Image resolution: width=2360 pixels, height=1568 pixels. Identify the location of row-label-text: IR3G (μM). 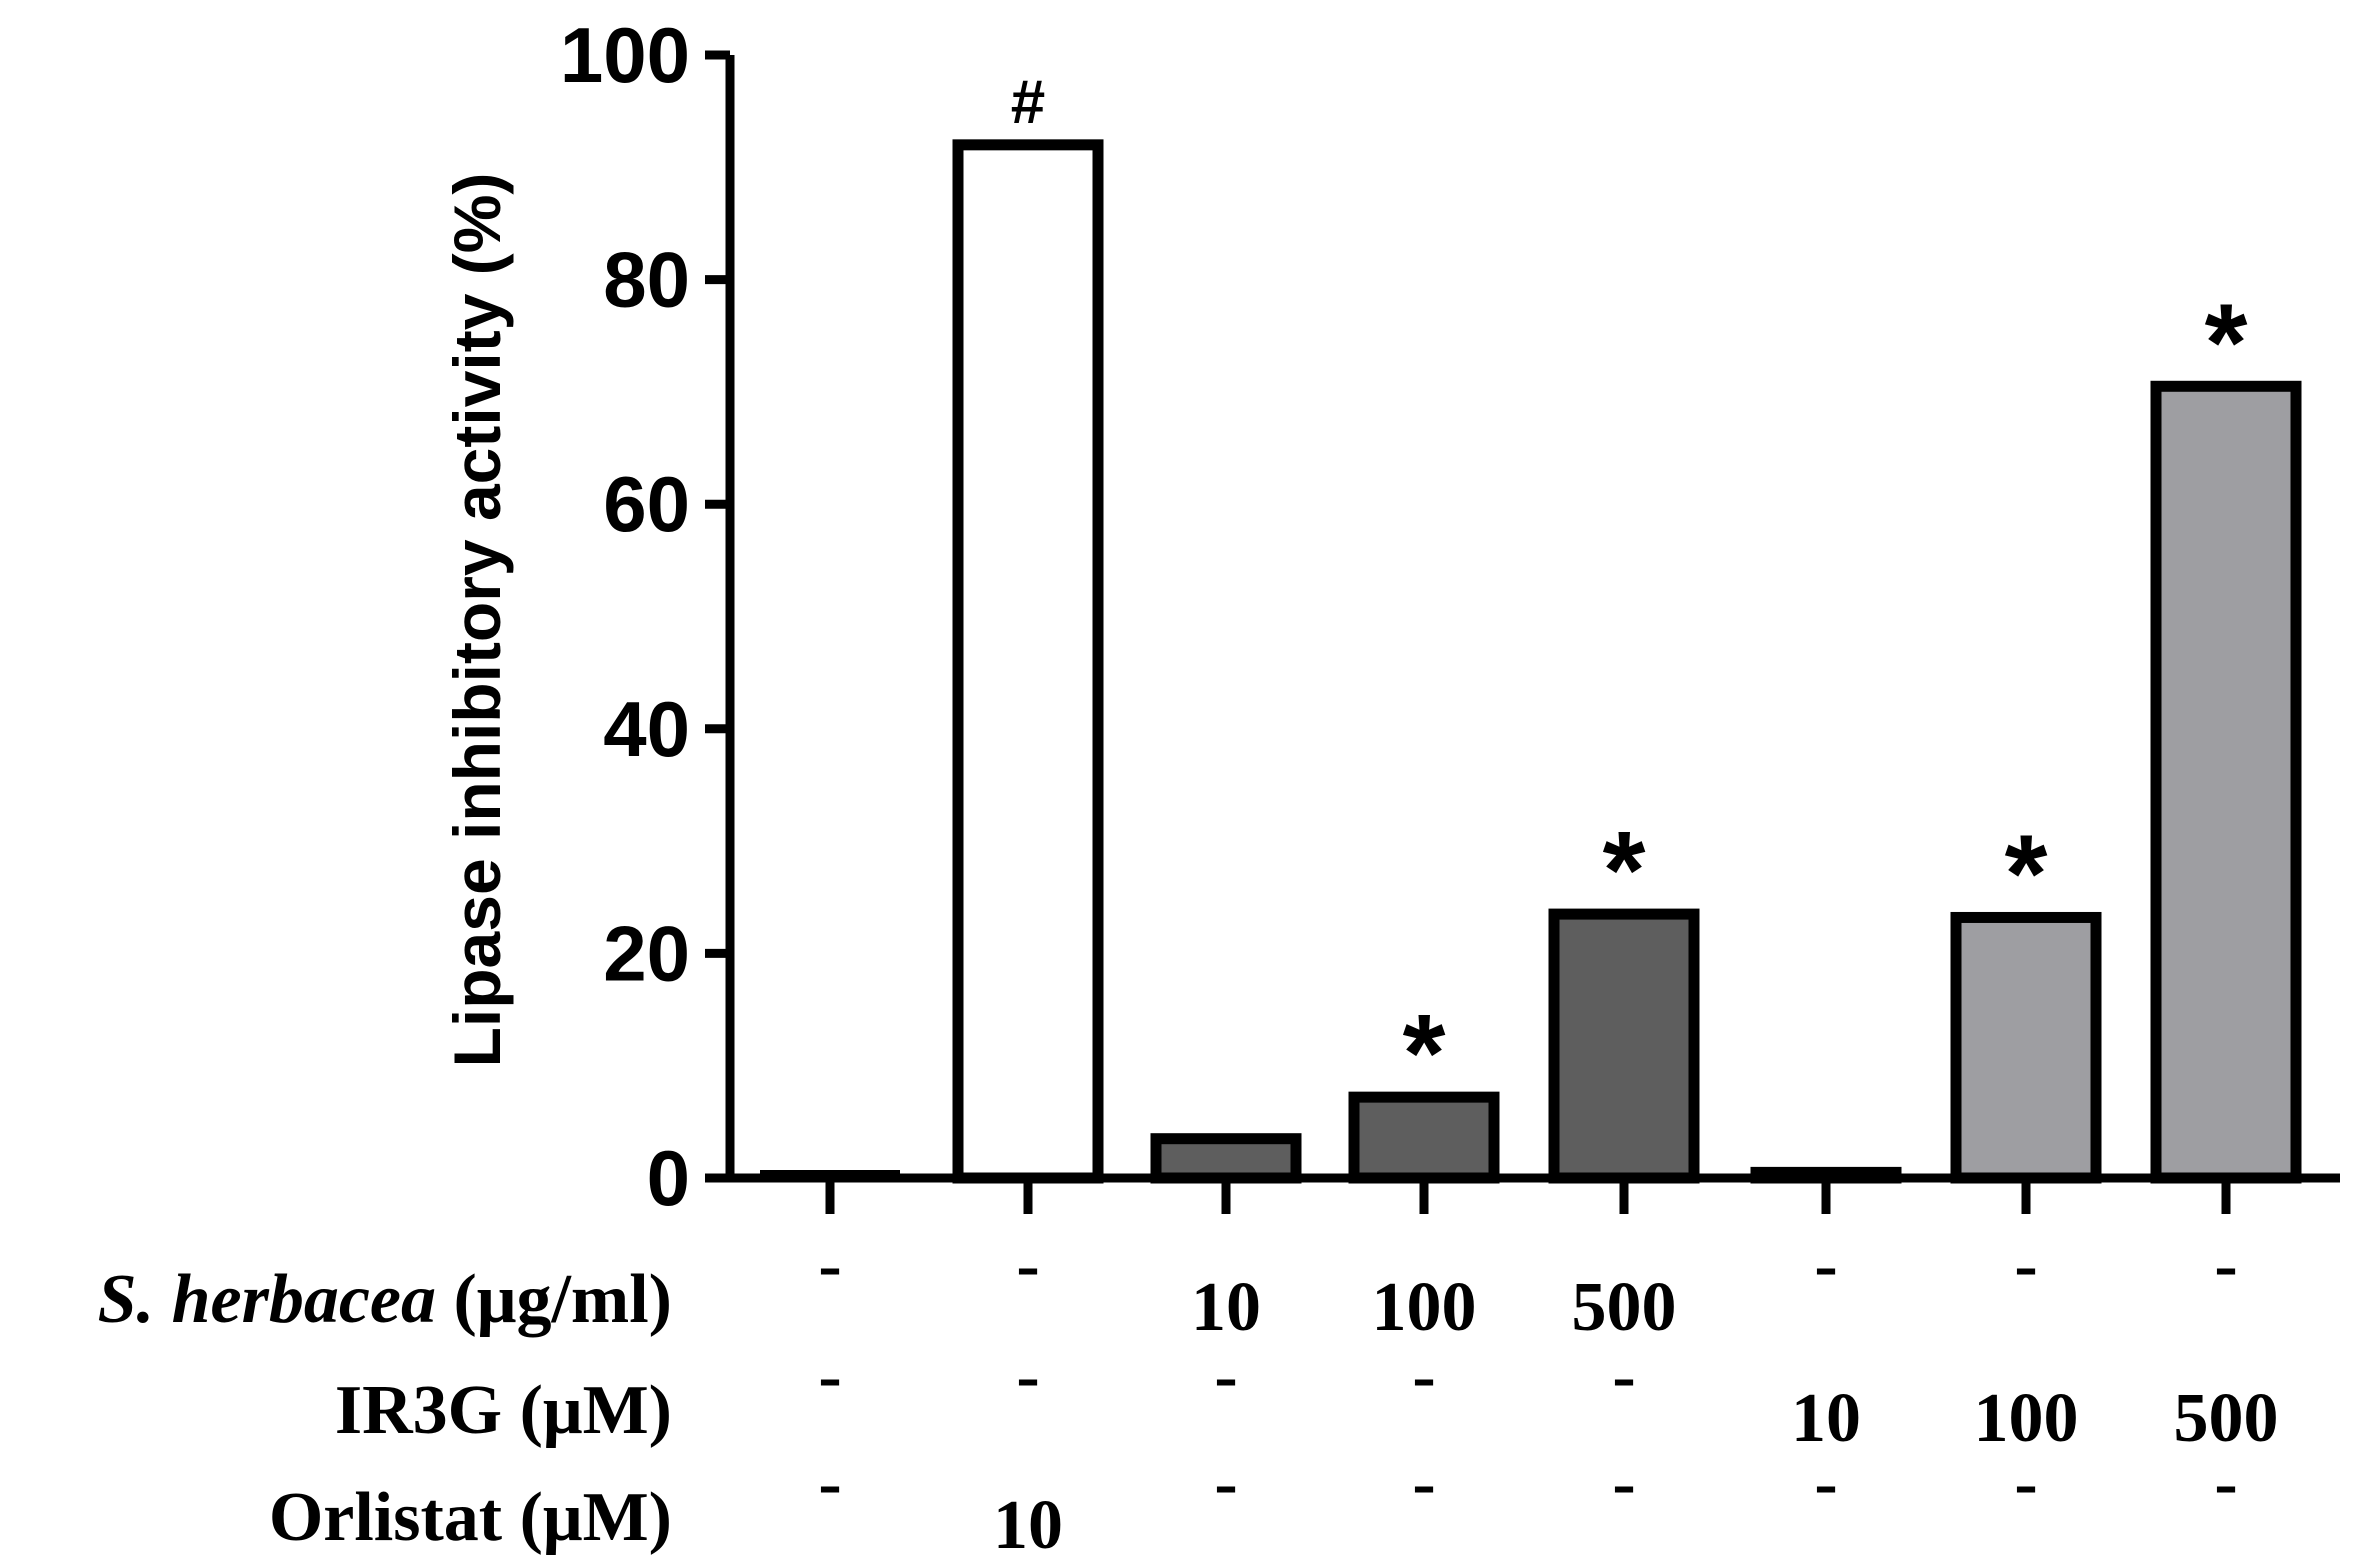
(503, 1410).